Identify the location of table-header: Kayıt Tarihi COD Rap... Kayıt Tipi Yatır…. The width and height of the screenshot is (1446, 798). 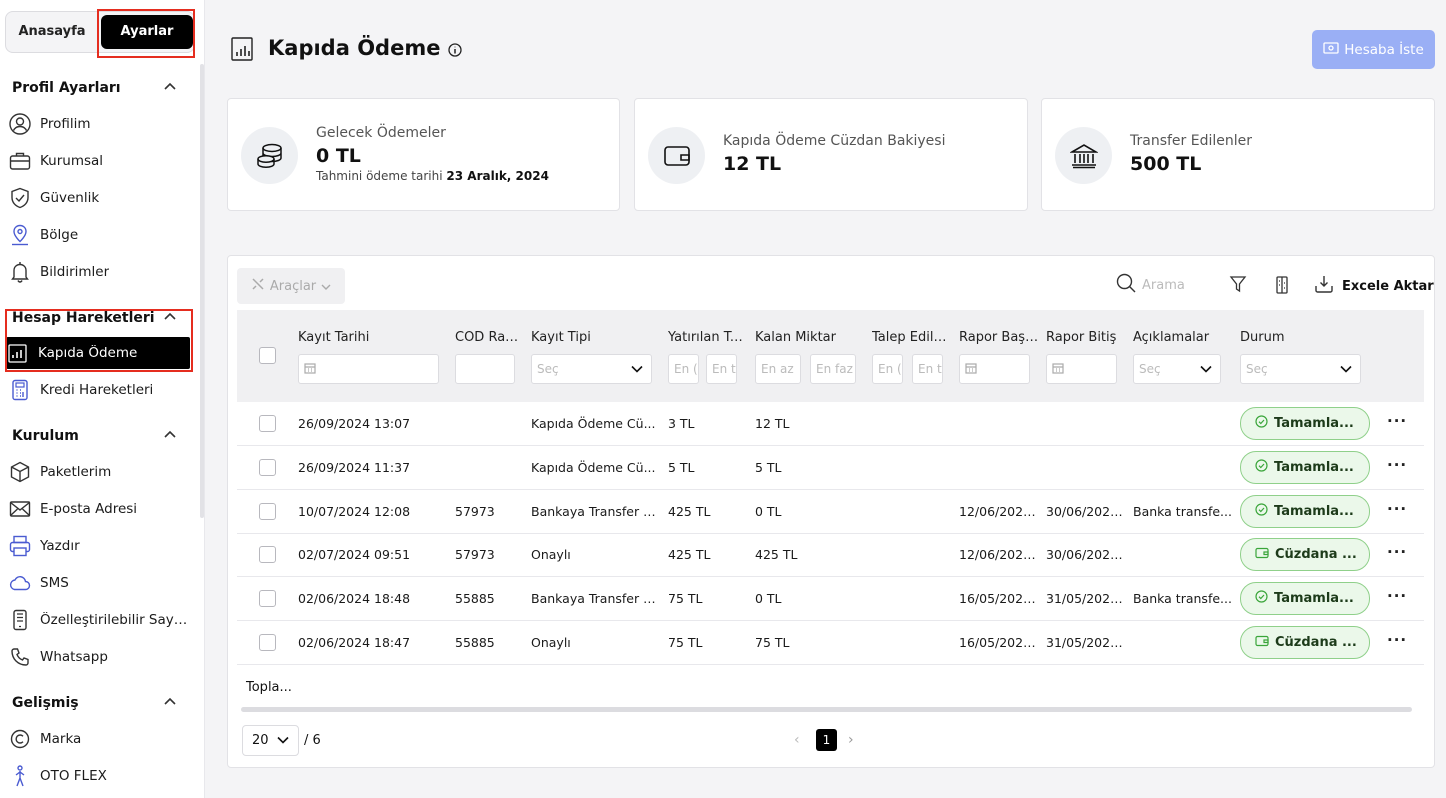
(830, 356).